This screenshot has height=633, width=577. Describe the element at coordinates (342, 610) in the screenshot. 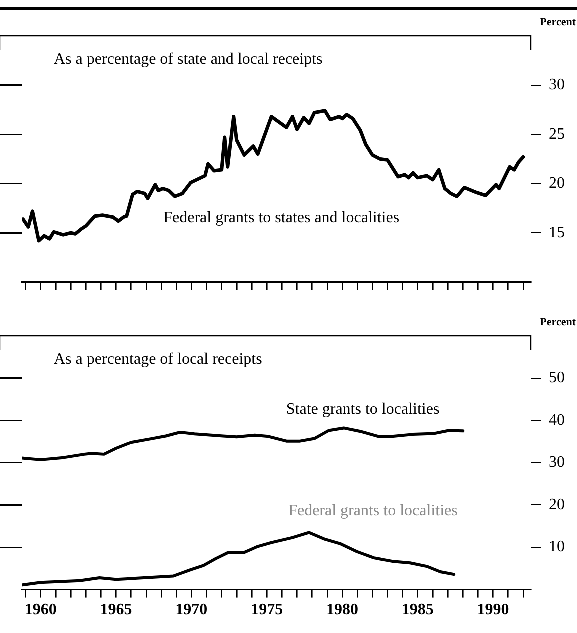

I see `x-tick-label: 1980` at that location.